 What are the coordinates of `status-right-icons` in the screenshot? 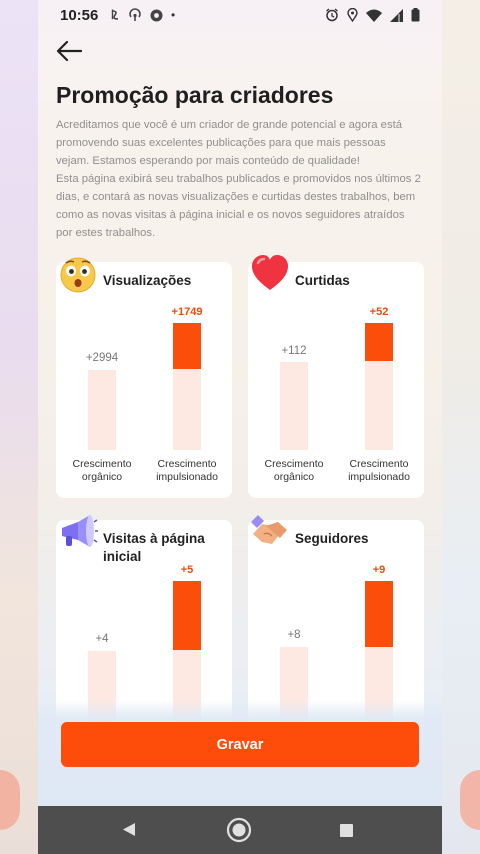 It's located at (372, 15).